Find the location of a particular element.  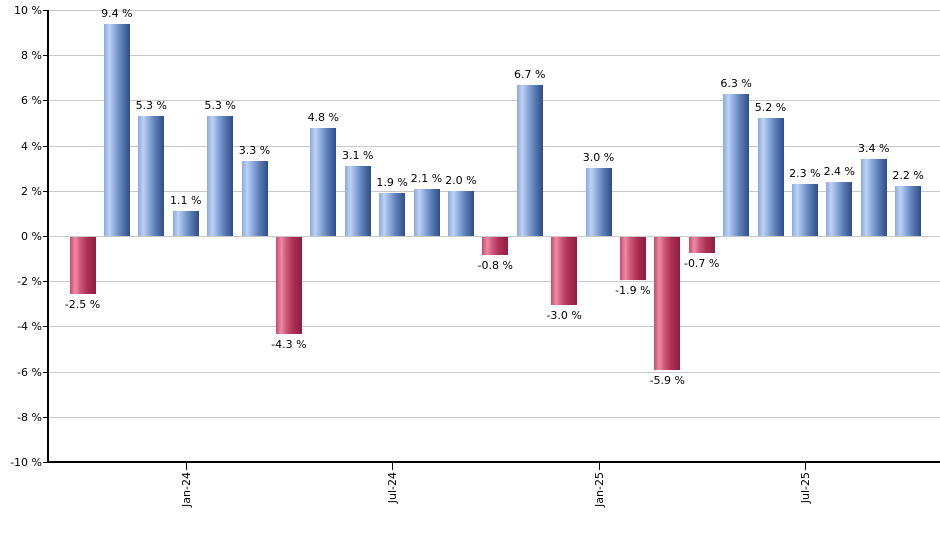

bar-value-label: 9.4 % is located at coordinates (117, 13).